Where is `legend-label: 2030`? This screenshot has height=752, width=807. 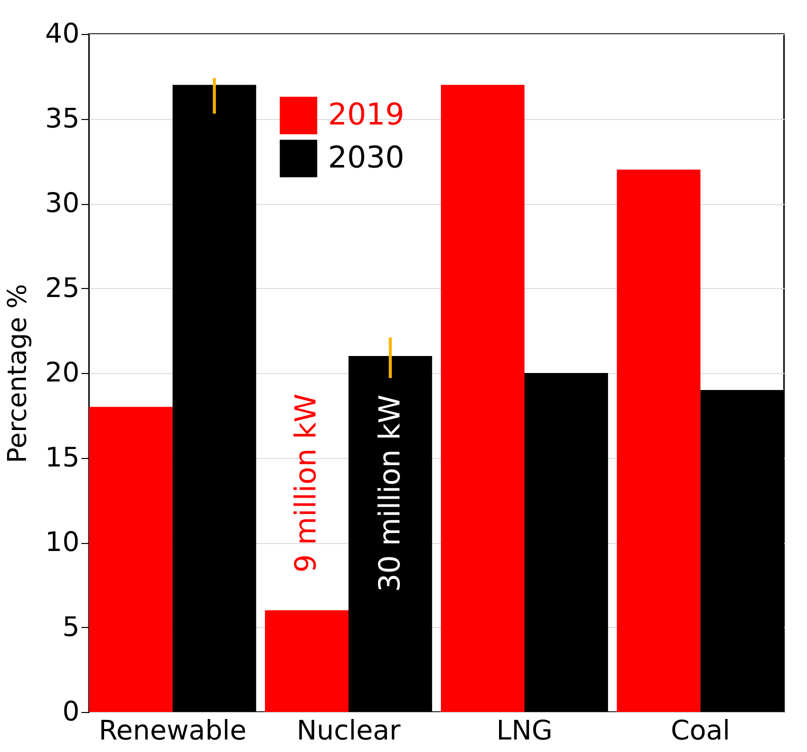 legend-label: 2030 is located at coordinates (366, 158).